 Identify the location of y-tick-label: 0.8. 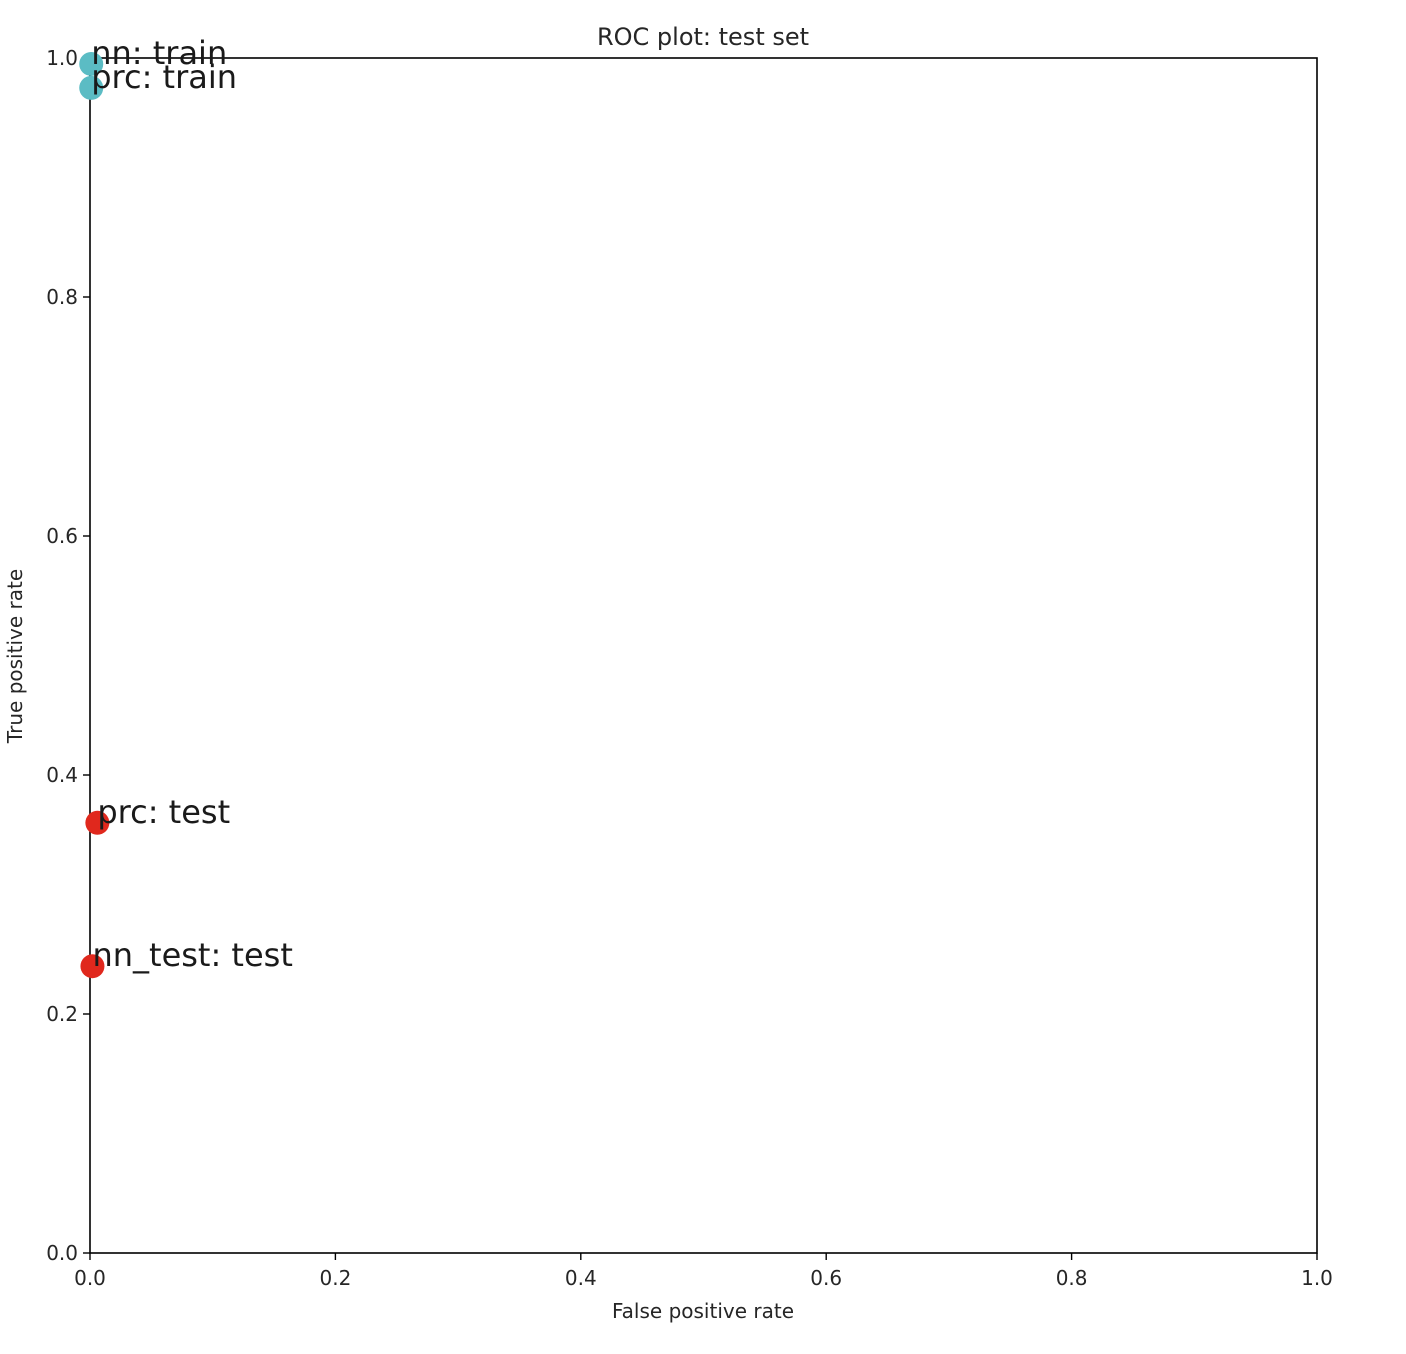
(62, 297).